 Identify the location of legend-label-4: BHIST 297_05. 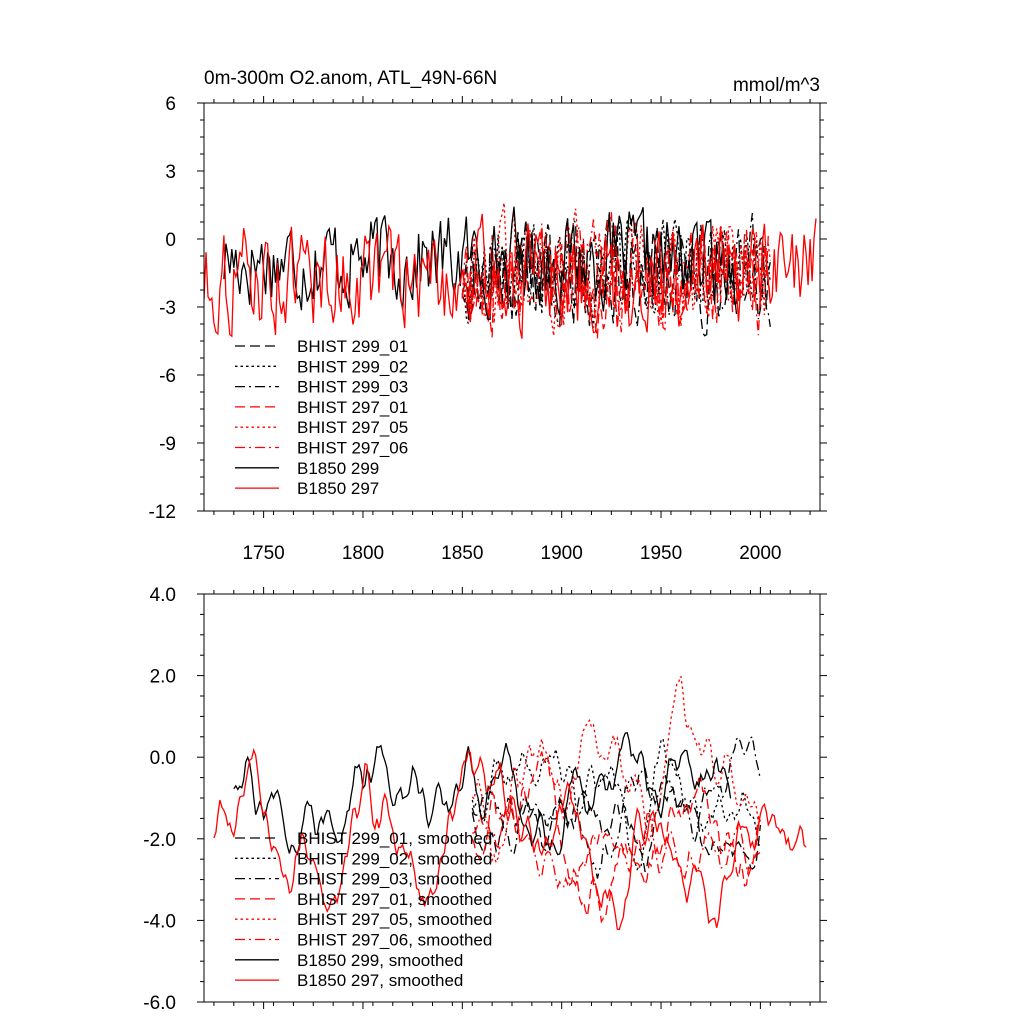
(352, 427).